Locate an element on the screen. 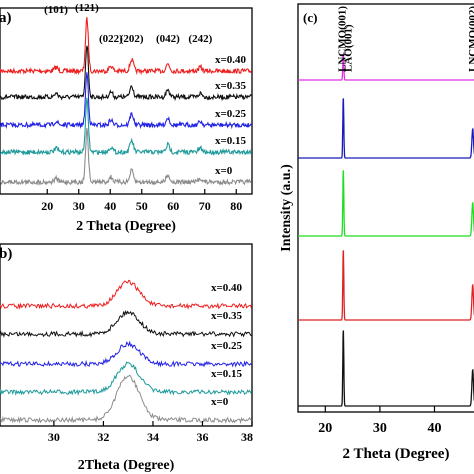 The width and height of the screenshot is (474, 474). panel-c-xtick-label: 40 is located at coordinates (434, 428).